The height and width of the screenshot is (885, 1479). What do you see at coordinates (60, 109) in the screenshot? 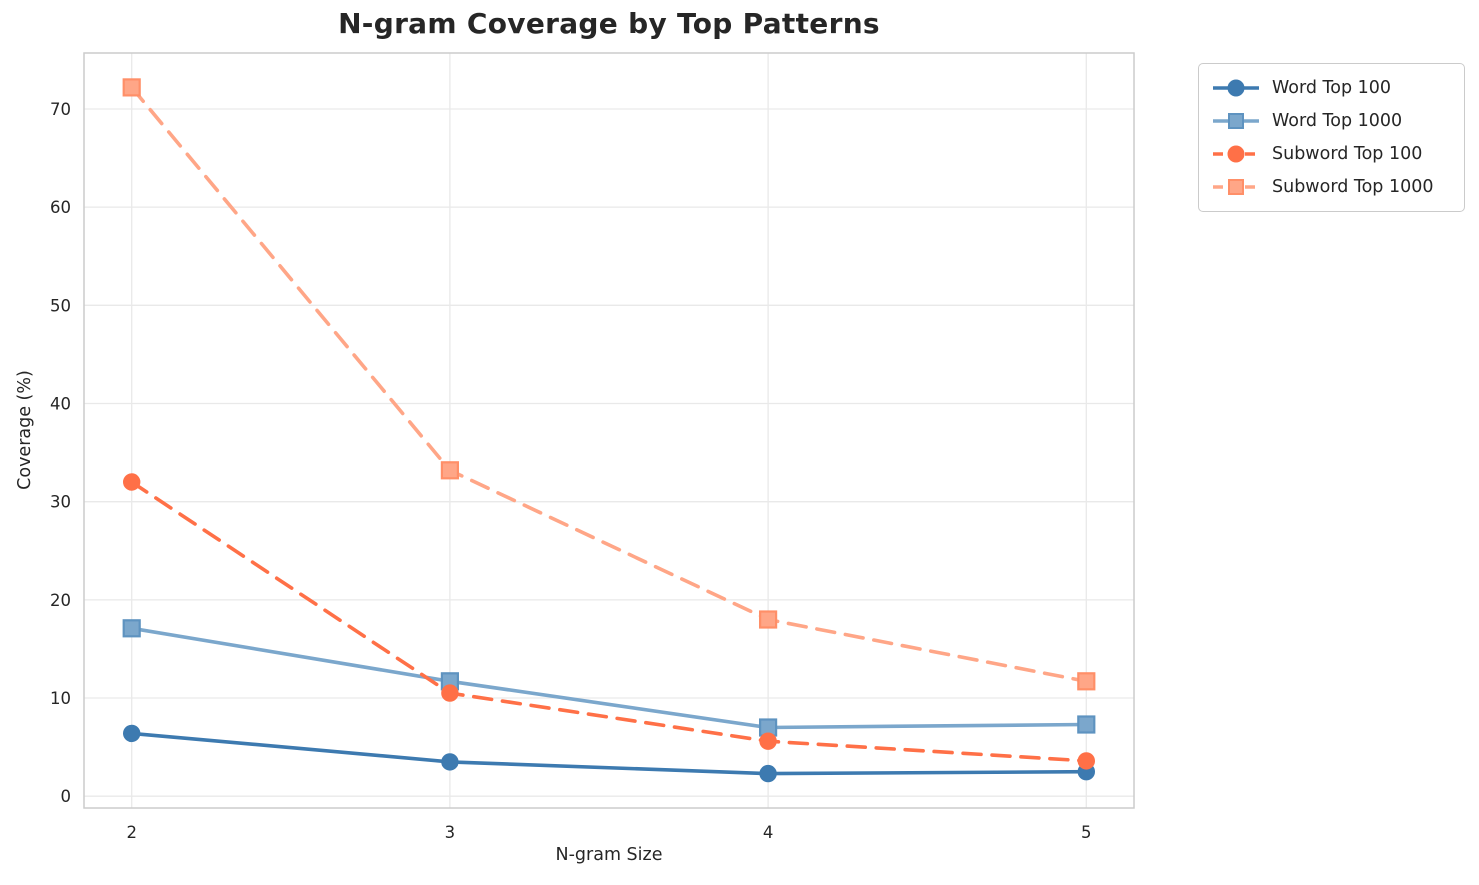
I see `y-tick-label: 70` at bounding box center [60, 109].